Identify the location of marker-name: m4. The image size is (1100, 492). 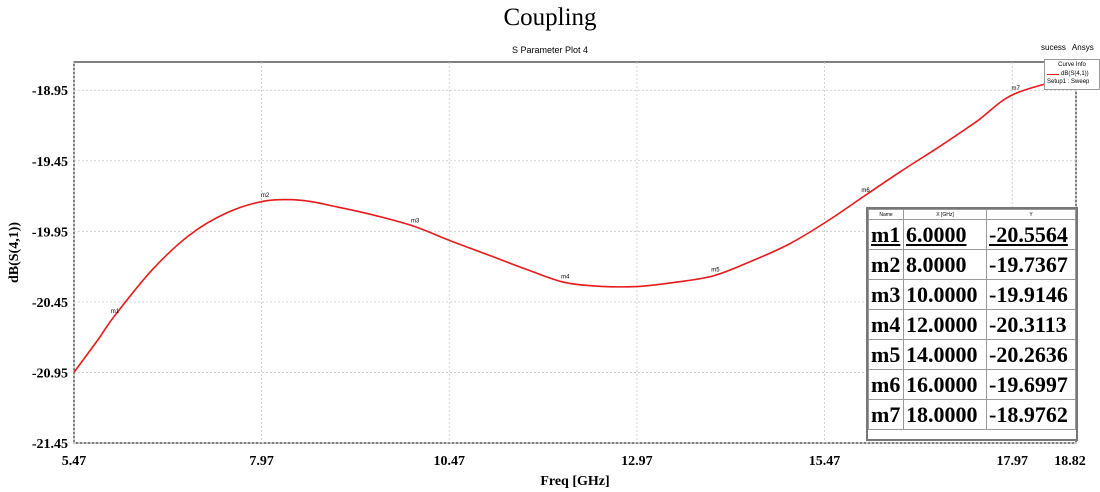
(886, 324).